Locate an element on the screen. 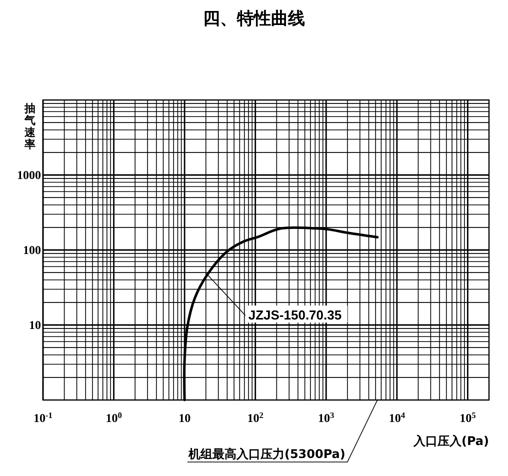  x-tick-label: 10$^{4}$ is located at coordinates (397, 417).